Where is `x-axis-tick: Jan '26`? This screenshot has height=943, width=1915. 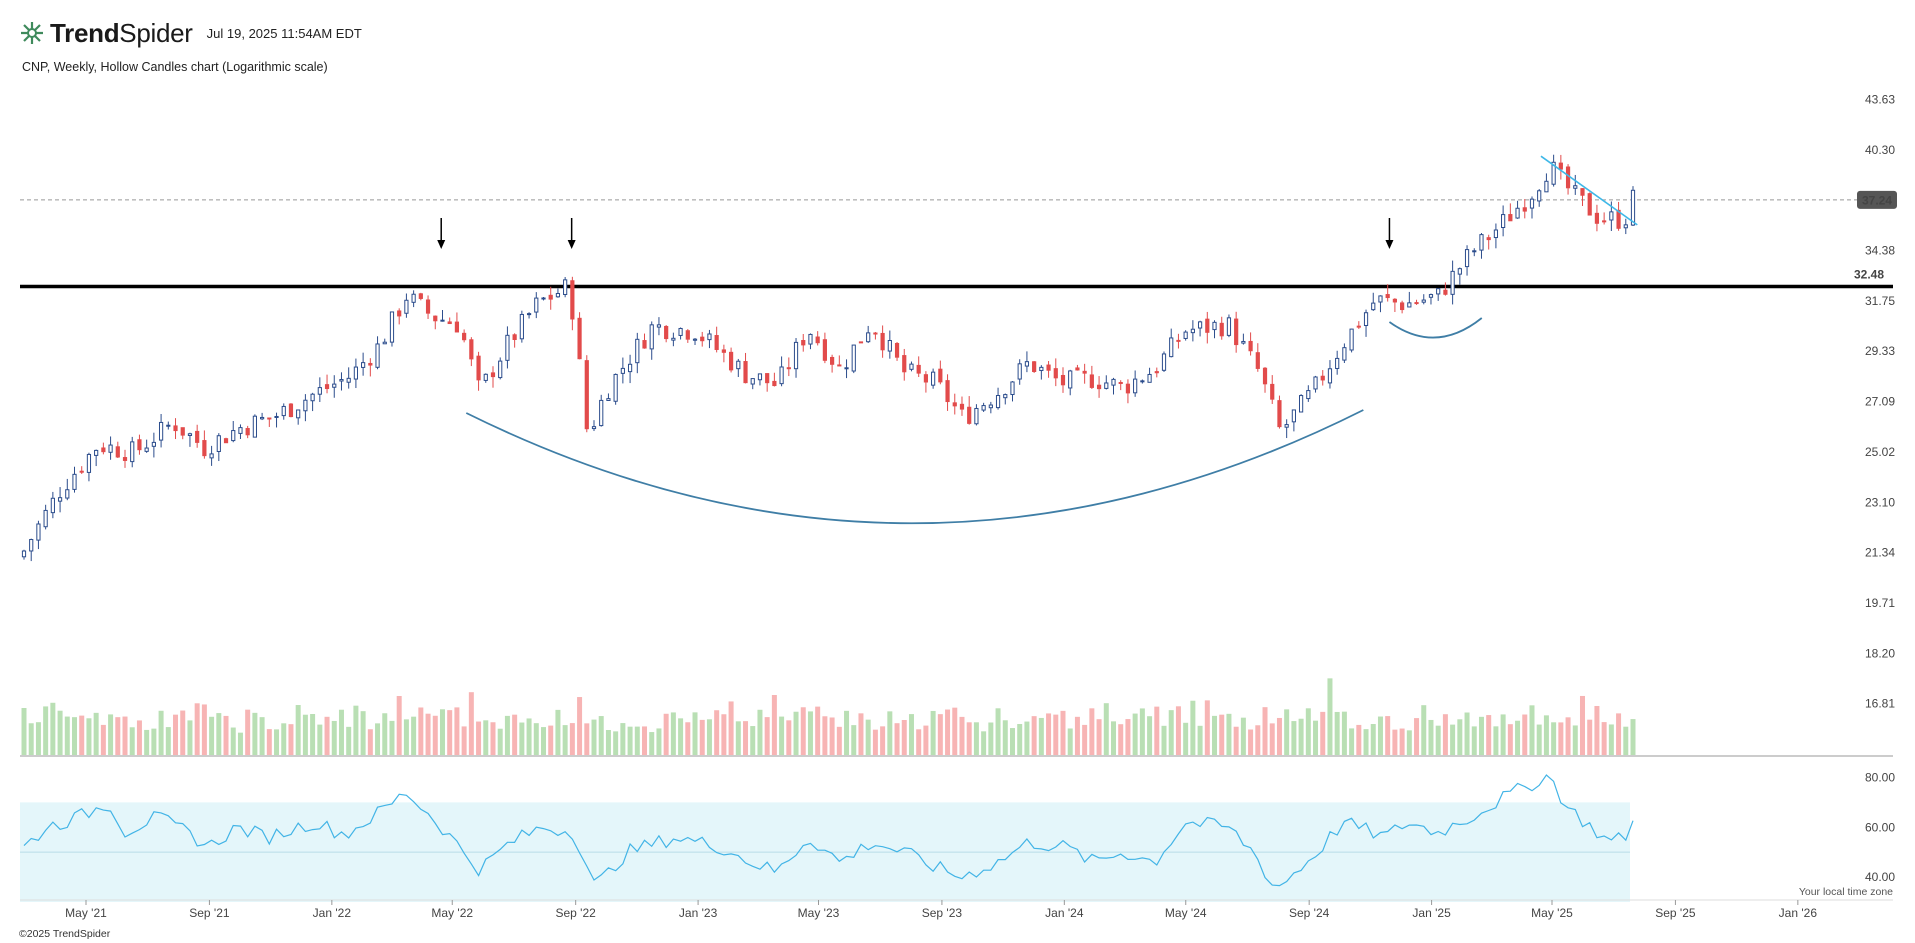
x-axis-tick: Jan '26 is located at coordinates (1798, 913).